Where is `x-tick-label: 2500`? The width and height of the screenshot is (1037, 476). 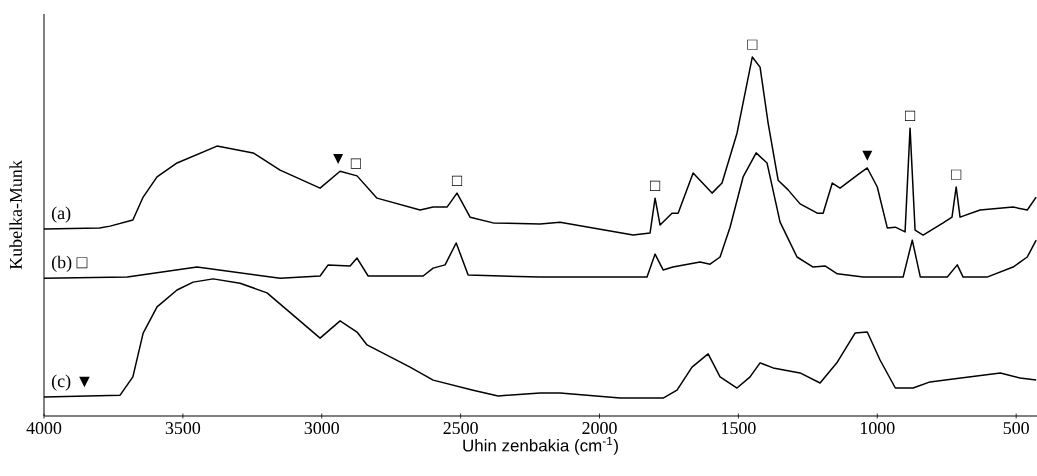 x-tick-label: 2500 is located at coordinates (460, 428).